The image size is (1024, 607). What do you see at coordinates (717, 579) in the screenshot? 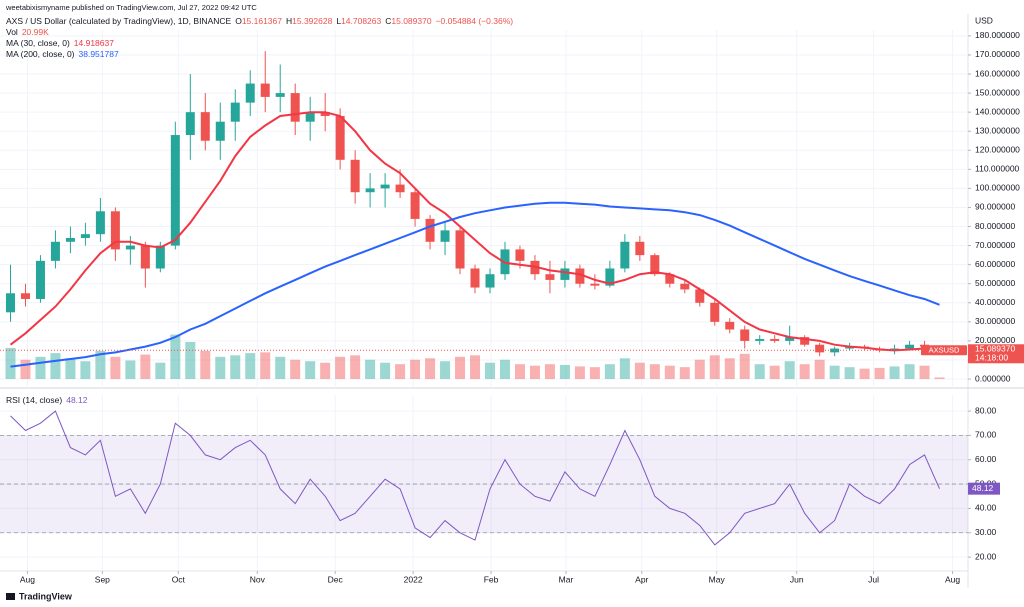
I see `x-tick-label: May` at bounding box center [717, 579].